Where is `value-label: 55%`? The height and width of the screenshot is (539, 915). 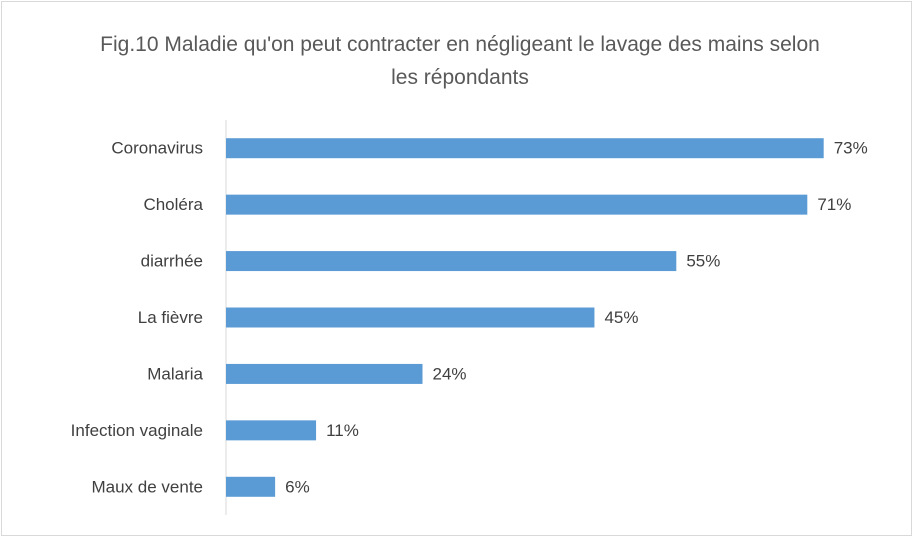 value-label: 55% is located at coordinates (703, 261).